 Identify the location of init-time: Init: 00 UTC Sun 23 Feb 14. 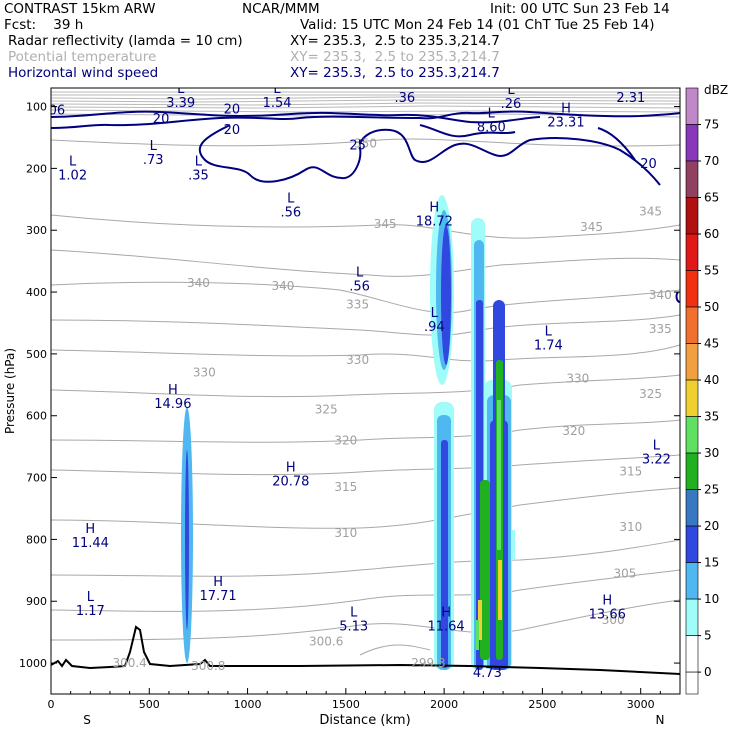
(580, 9).